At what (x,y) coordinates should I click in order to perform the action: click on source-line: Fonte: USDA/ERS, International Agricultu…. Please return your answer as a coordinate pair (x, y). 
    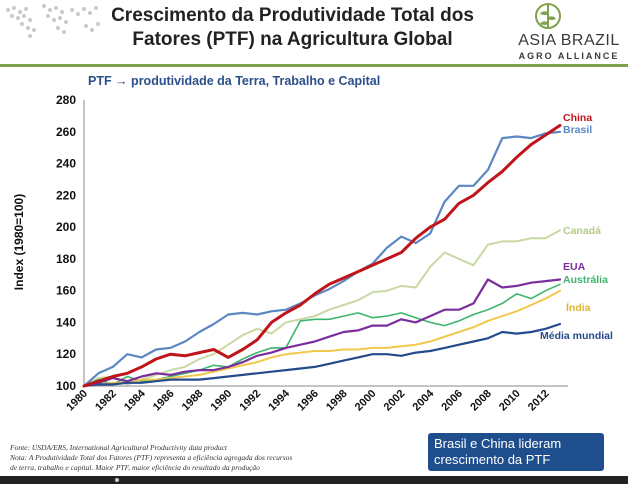
    Looking at the image, I should click on (118, 447).